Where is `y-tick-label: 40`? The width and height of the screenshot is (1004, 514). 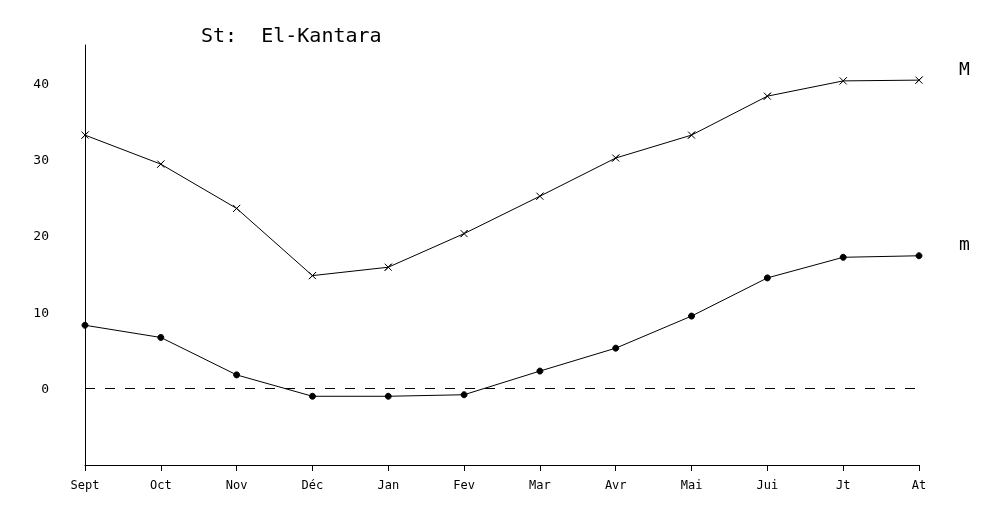
y-tick-label: 40 is located at coordinates (41, 83).